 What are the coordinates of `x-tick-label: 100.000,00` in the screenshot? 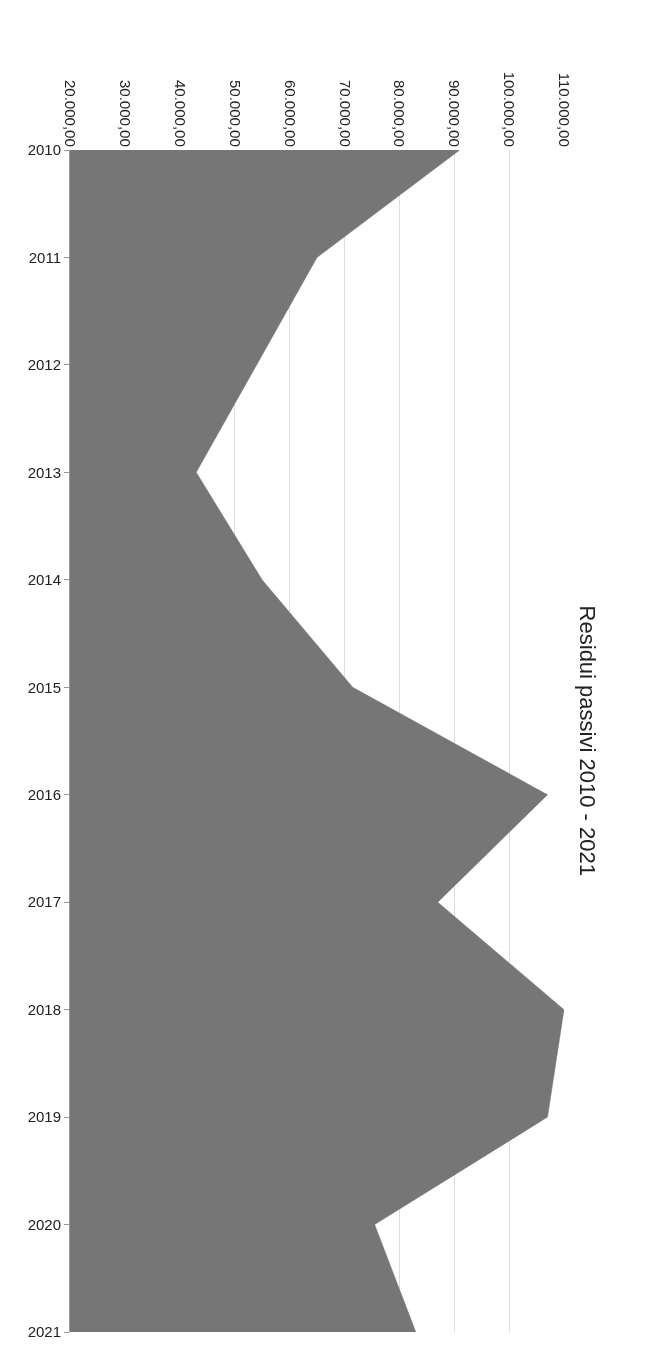 It's located at (510, 109).